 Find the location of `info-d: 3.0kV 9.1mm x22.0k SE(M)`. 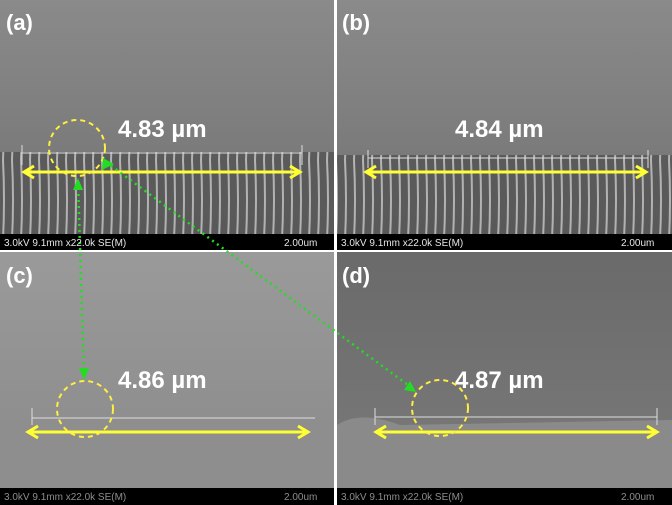

info-d: 3.0kV 9.1mm x22.0k SE(M) is located at coordinates (402, 497).